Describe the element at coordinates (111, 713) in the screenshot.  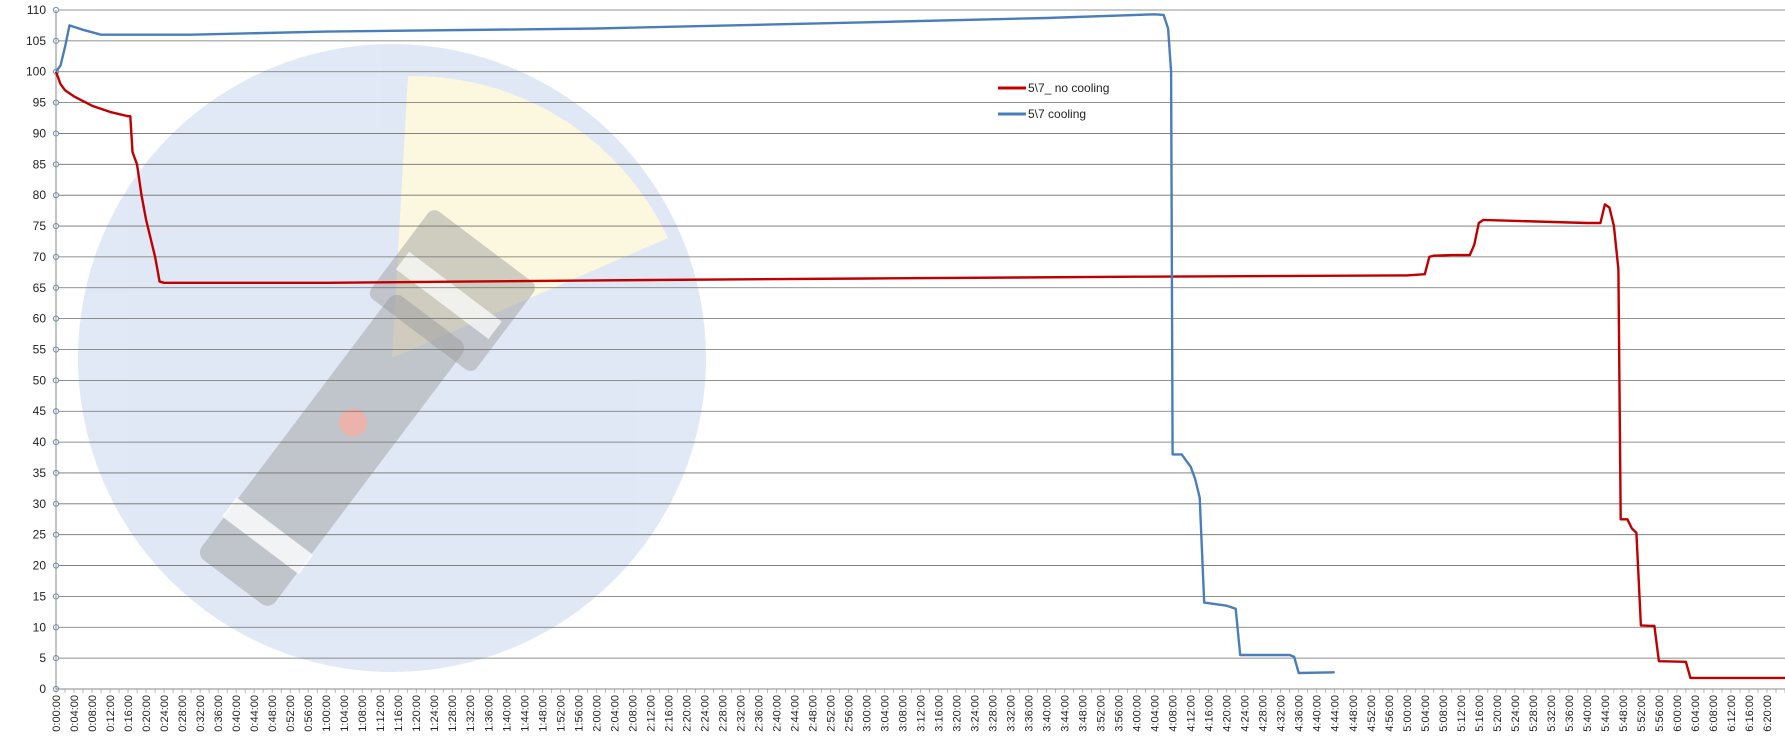
I see `x-tick-label: 0:12:00` at that location.